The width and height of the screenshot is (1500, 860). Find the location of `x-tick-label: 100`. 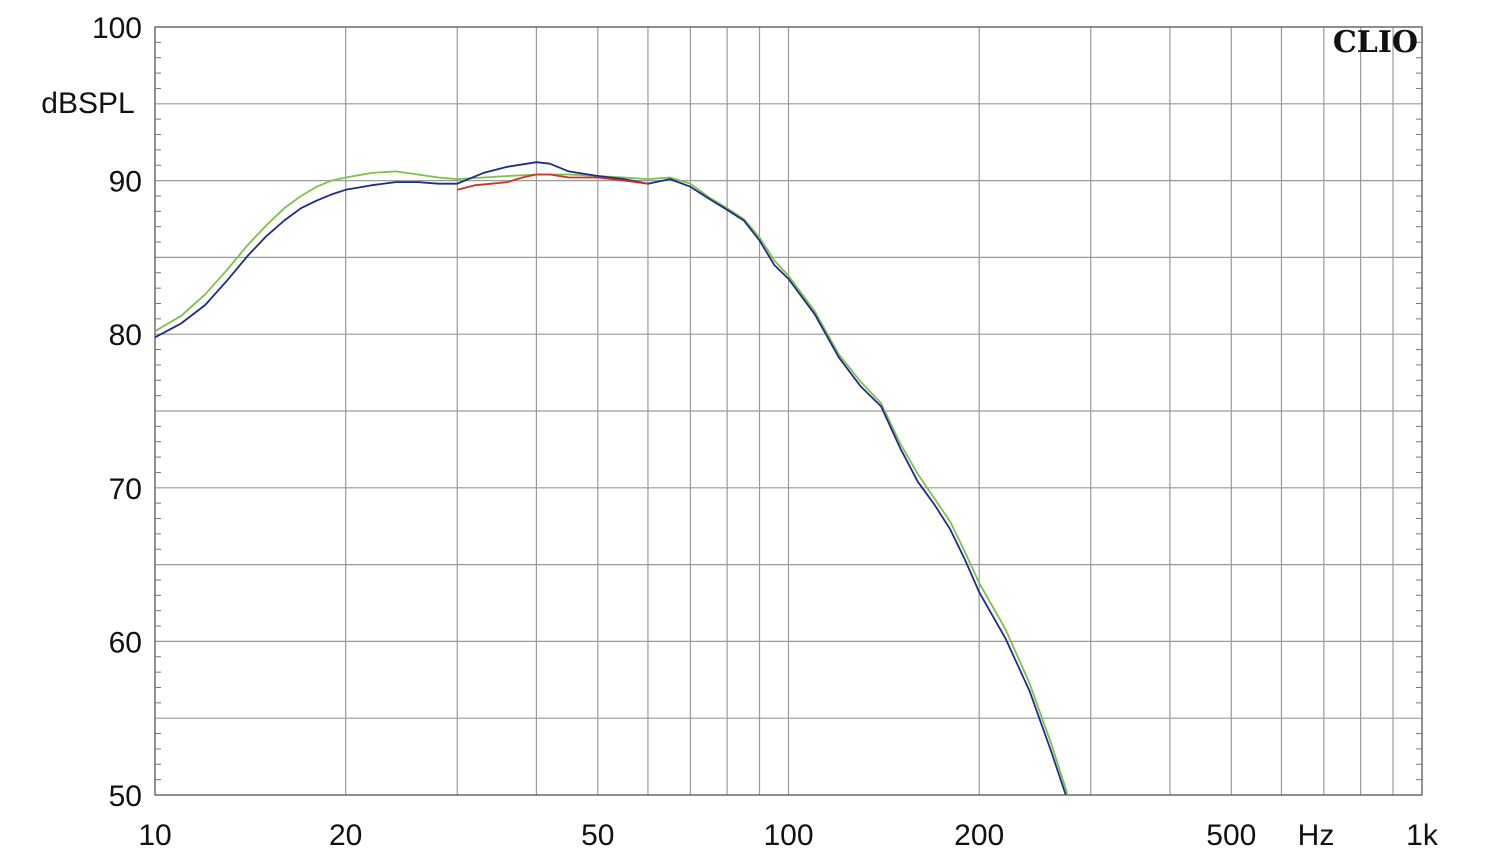

x-tick-label: 100 is located at coordinates (788, 835).